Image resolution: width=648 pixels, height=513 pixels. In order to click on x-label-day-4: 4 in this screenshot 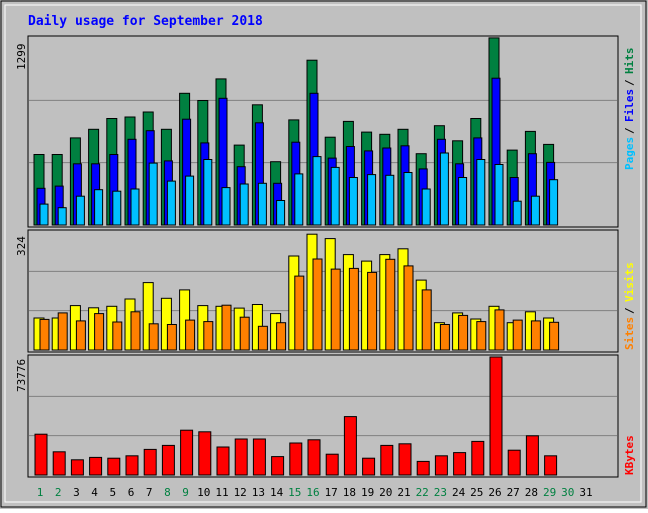, I will do `click(94, 492)`.